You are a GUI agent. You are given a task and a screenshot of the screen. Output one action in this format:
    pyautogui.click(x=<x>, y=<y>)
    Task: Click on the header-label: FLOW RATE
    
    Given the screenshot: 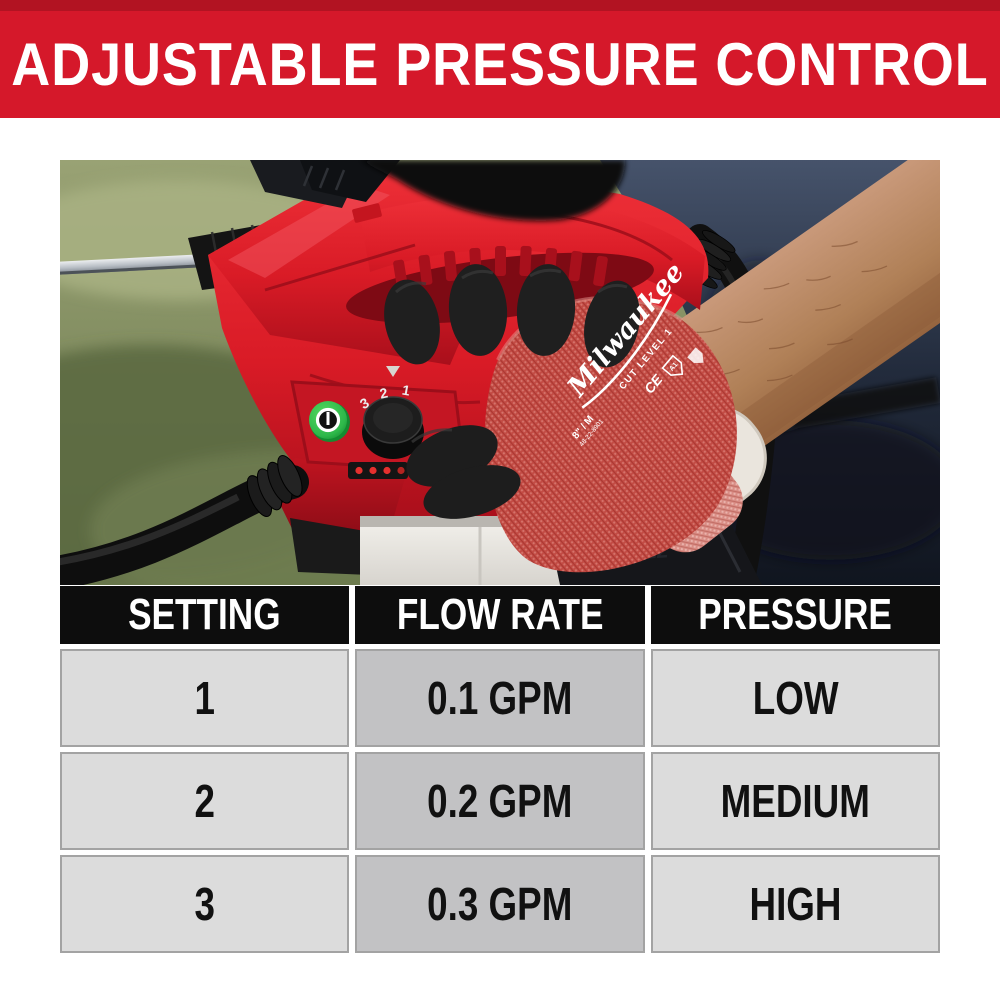 What is the action you would take?
    pyautogui.click(x=500, y=614)
    